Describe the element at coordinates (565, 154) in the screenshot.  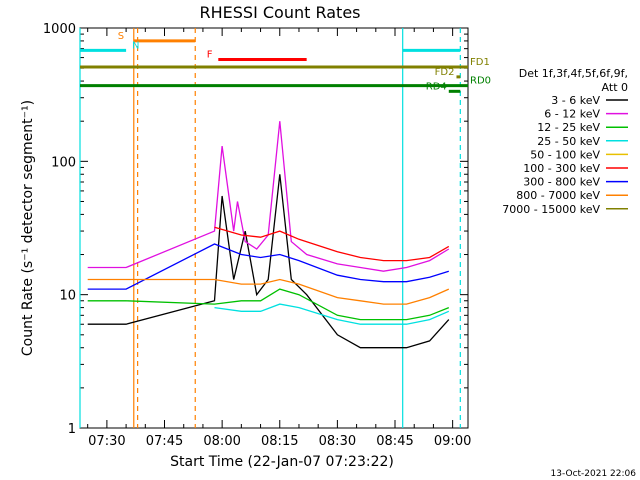
I see `legend-entry-label: 50 - 100 keV` at that location.